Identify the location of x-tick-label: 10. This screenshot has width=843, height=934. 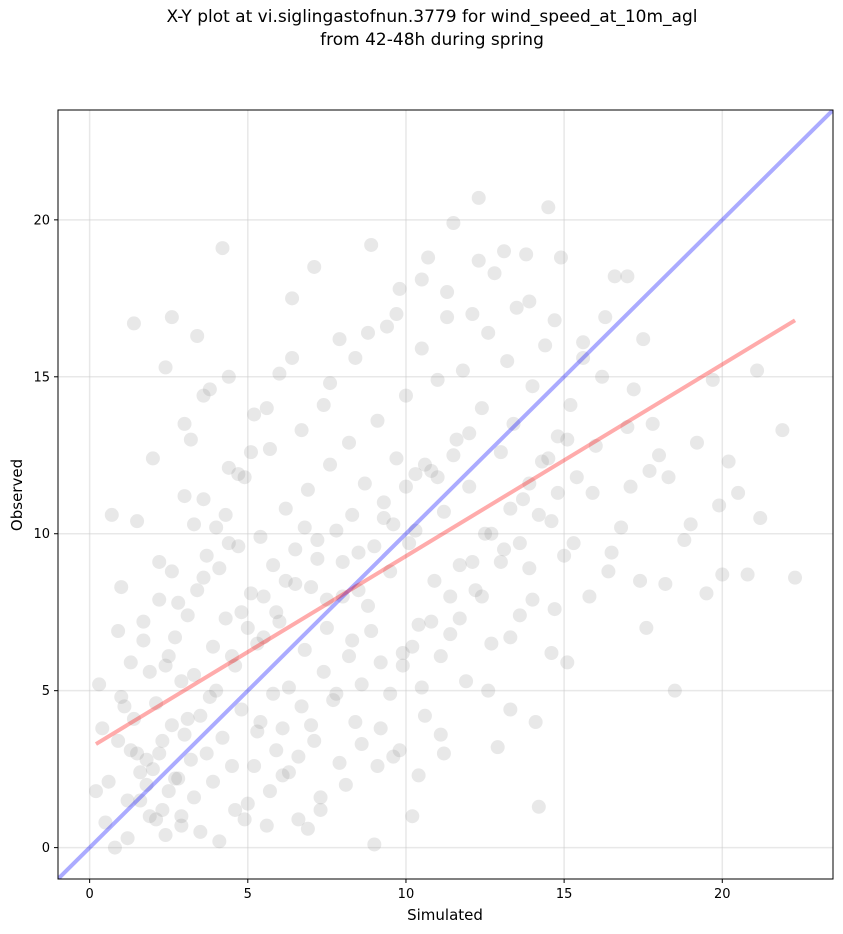
(406, 894).